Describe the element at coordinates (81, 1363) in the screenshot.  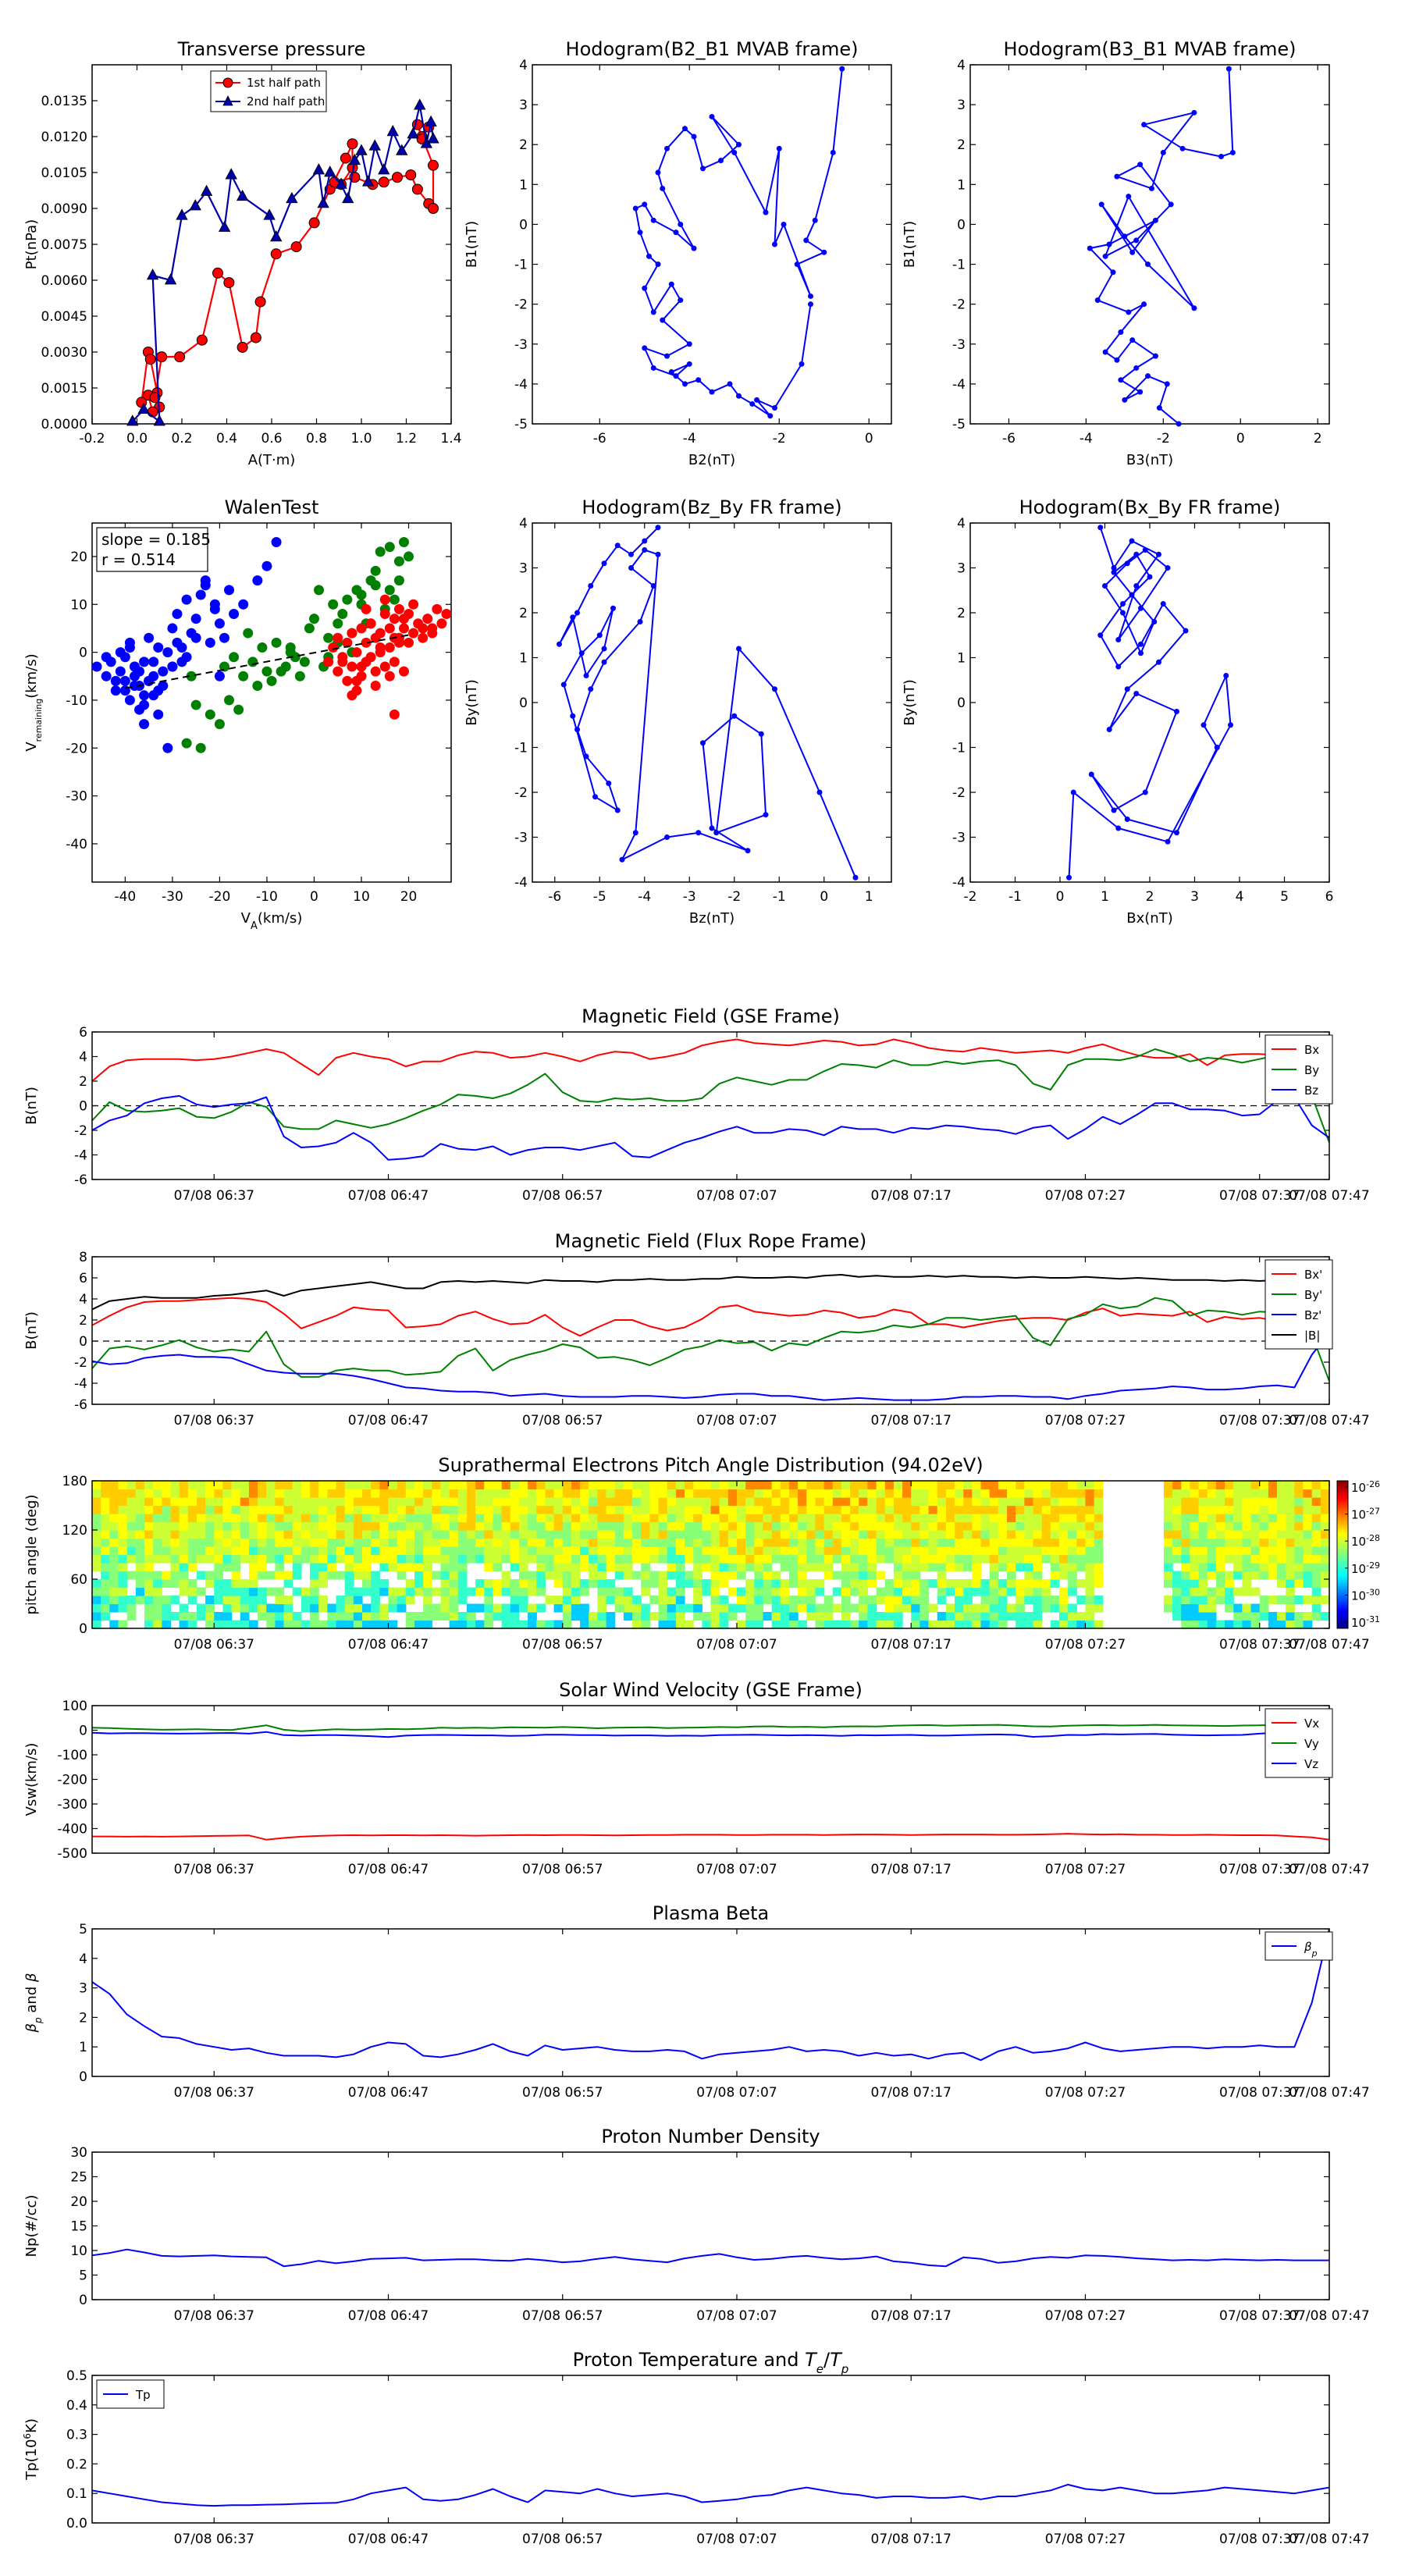
I see `y-tick-label: -2` at that location.